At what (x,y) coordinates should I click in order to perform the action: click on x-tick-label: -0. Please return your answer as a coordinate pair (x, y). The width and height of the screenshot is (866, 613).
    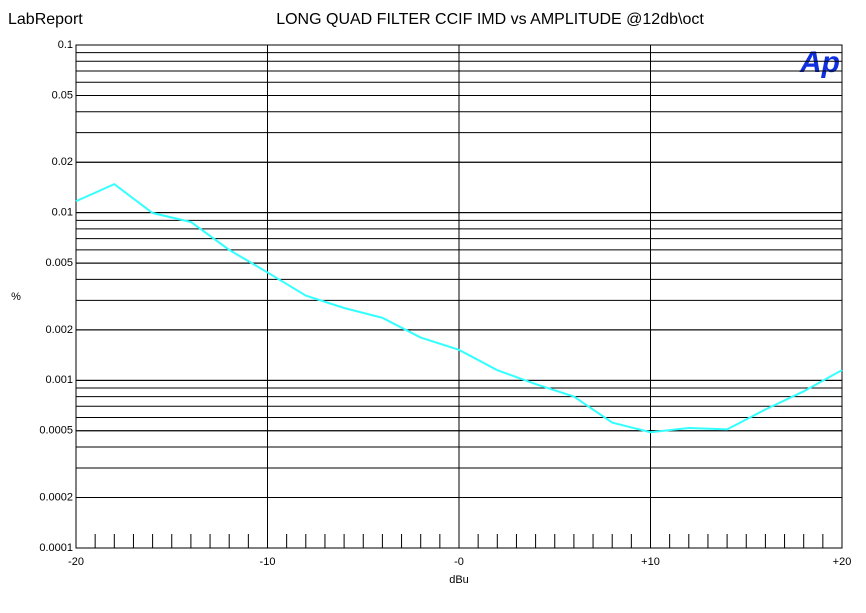
    Looking at the image, I should click on (459, 562).